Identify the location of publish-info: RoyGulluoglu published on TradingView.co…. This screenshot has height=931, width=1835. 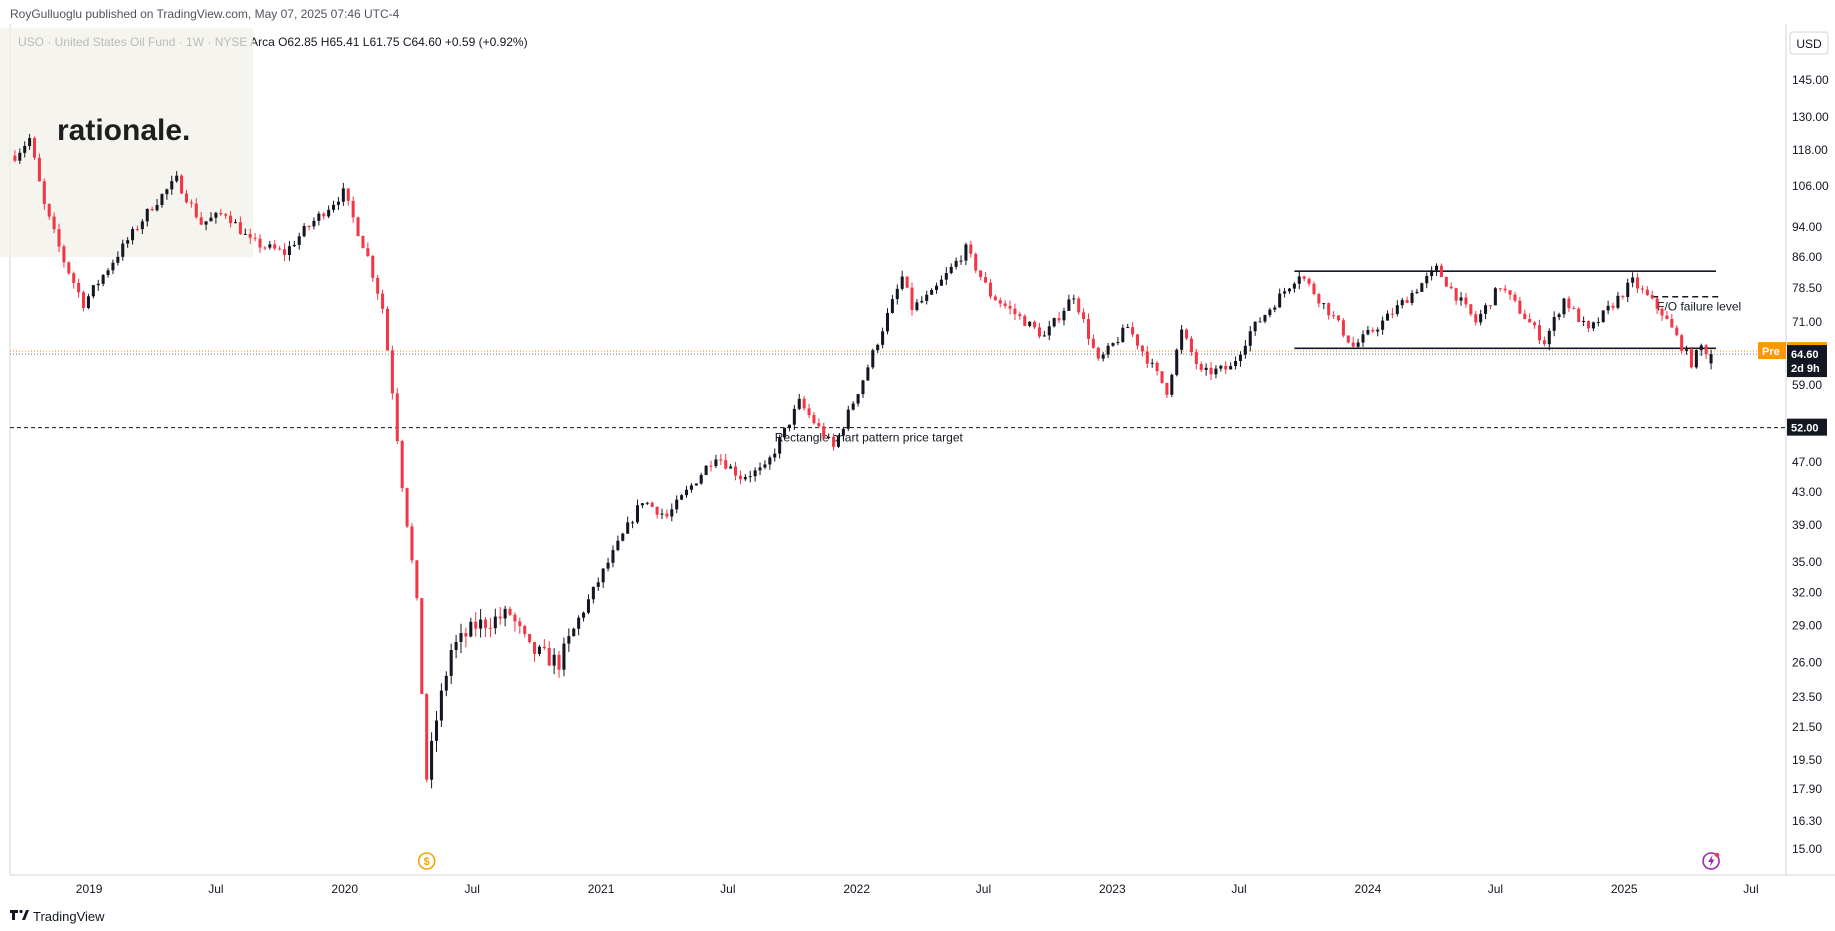
(205, 14).